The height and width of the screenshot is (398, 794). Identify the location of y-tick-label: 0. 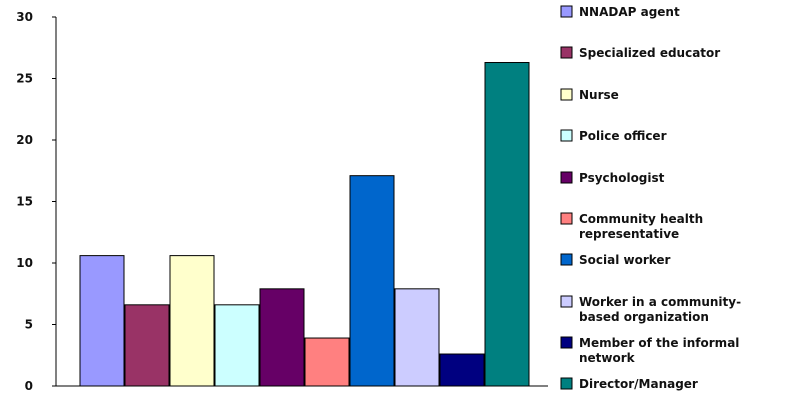
(29, 386).